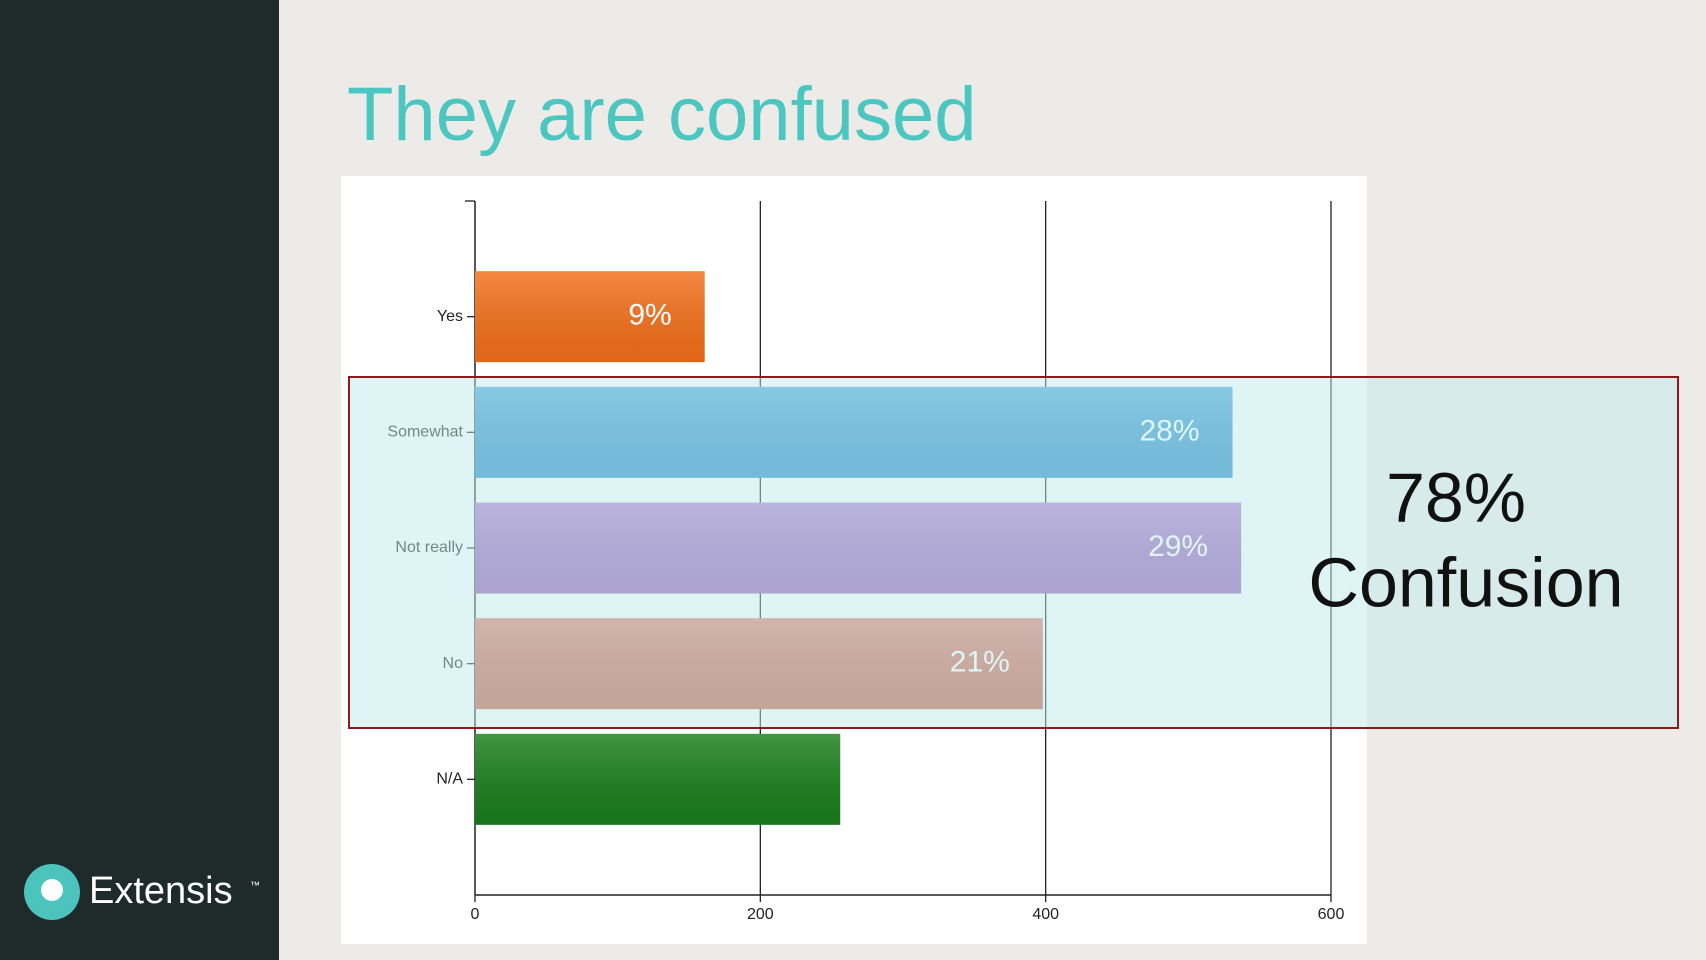 The height and width of the screenshot is (960, 1706). Describe the element at coordinates (255, 886) in the screenshot. I see `logo-trademark: ™` at that location.